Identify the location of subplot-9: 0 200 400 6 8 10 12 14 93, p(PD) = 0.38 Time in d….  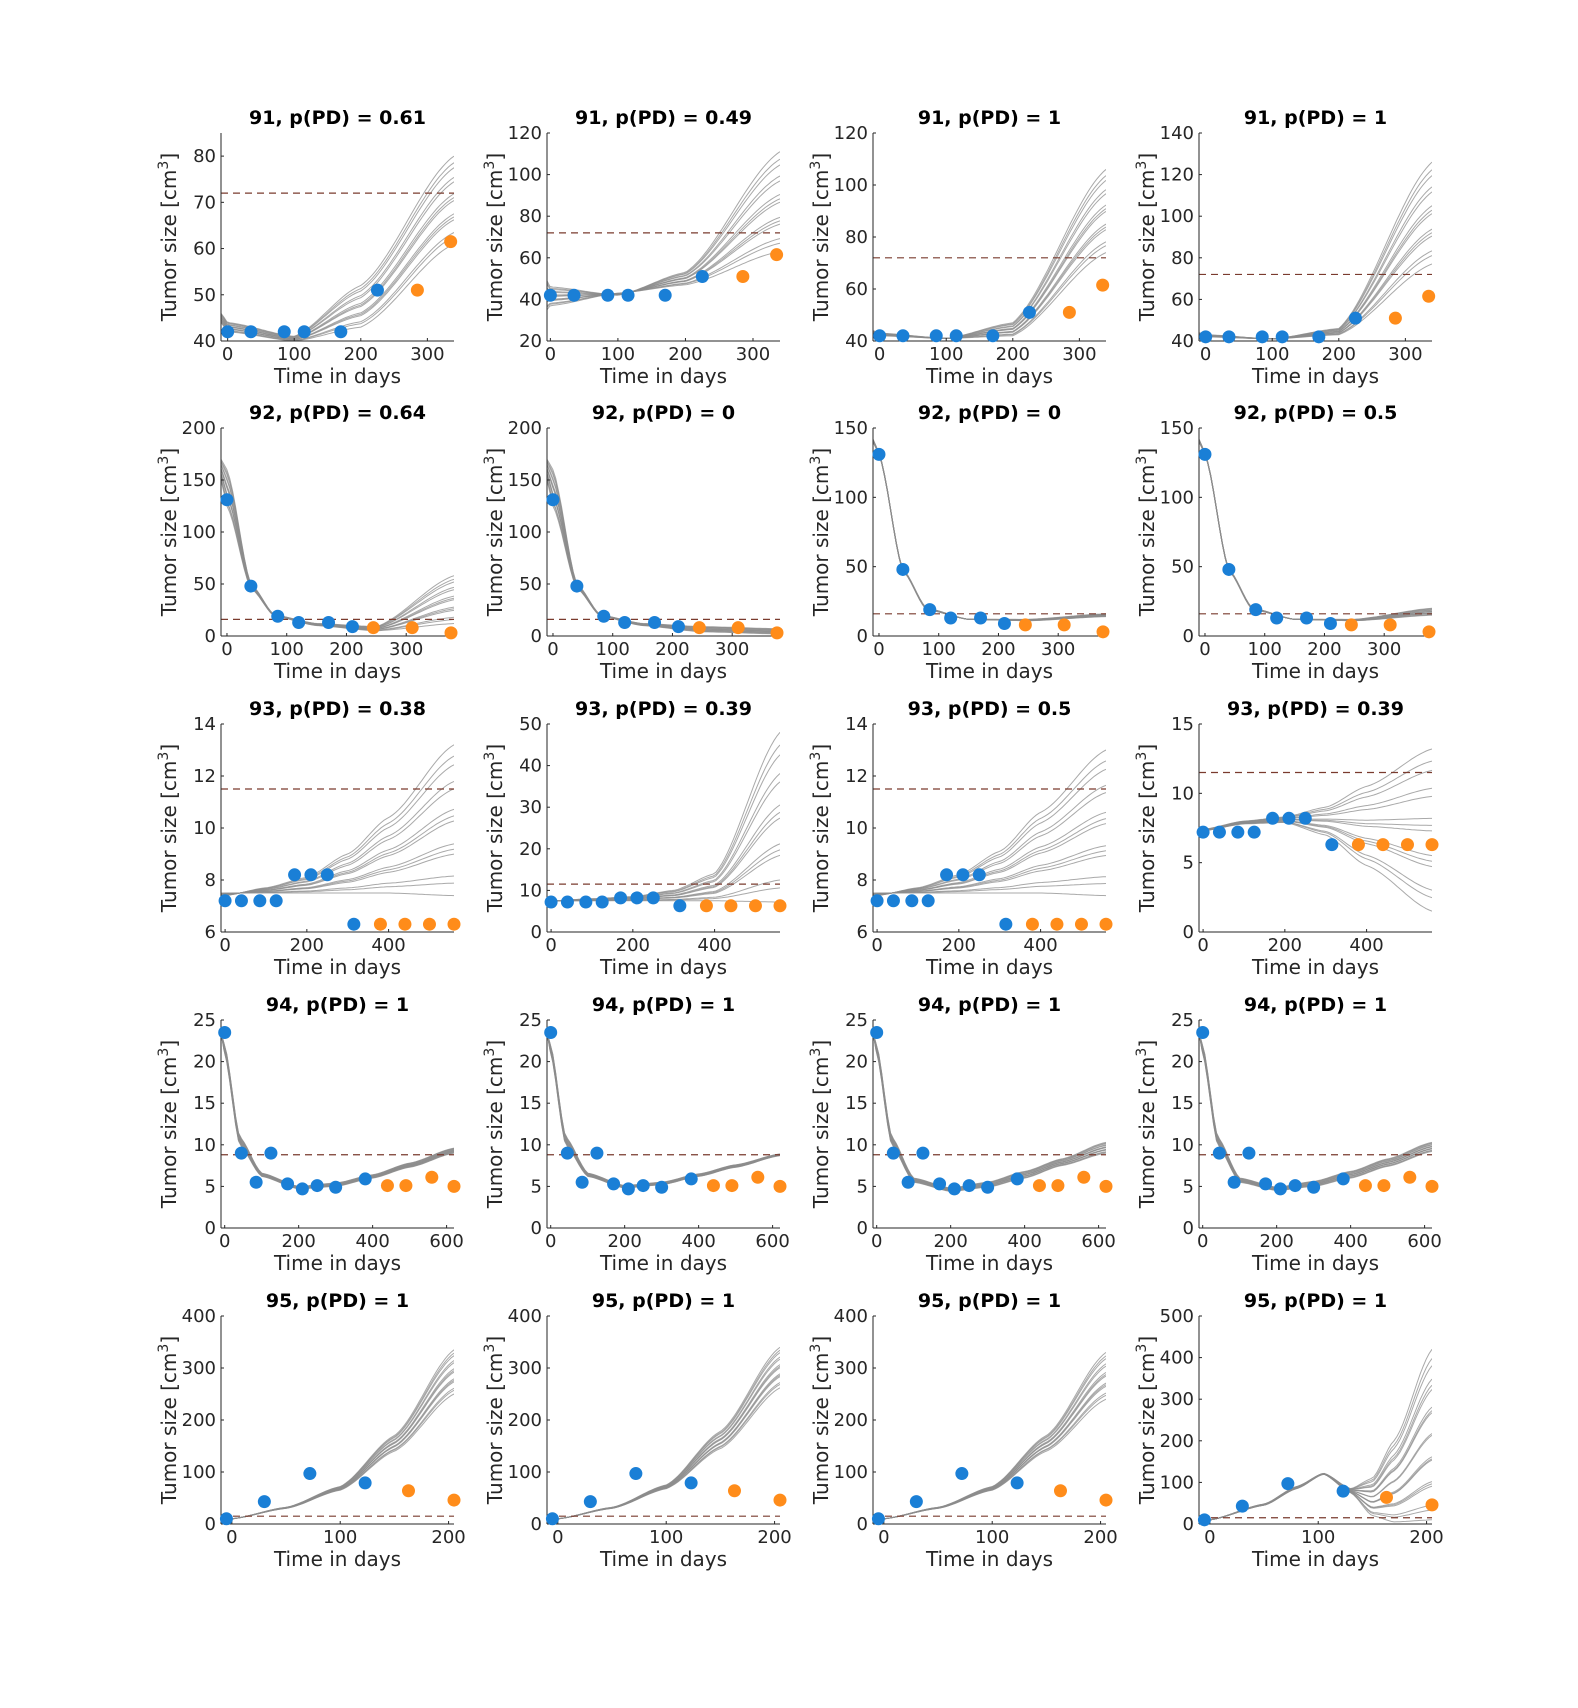
(308, 838).